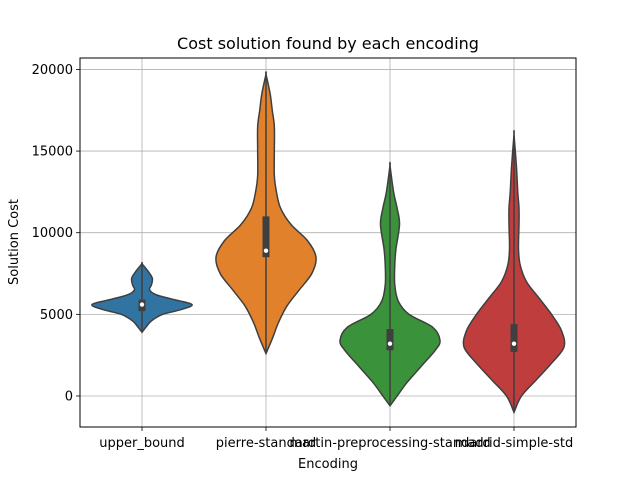  I want to click on y-tick-label: 10000, so click(52, 233).